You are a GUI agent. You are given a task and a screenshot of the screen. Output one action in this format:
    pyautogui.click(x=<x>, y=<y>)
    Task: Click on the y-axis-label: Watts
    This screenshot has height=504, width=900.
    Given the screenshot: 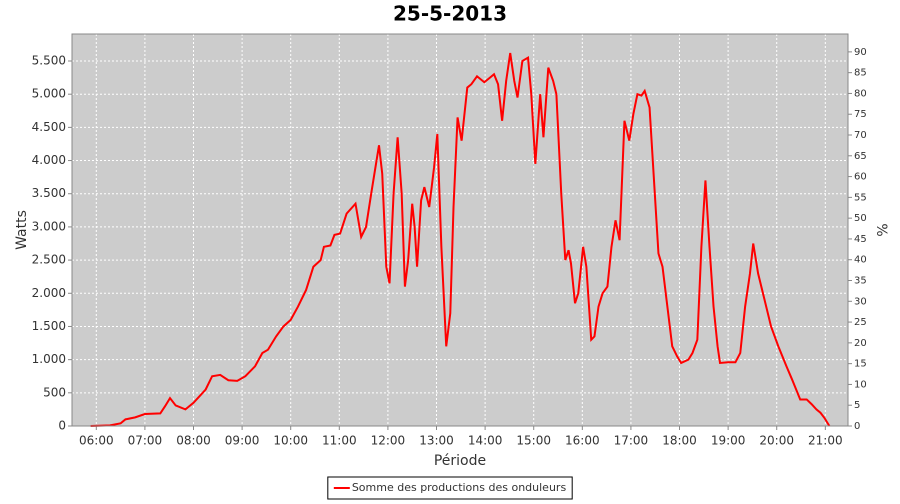 What is the action you would take?
    pyautogui.click(x=22, y=230)
    